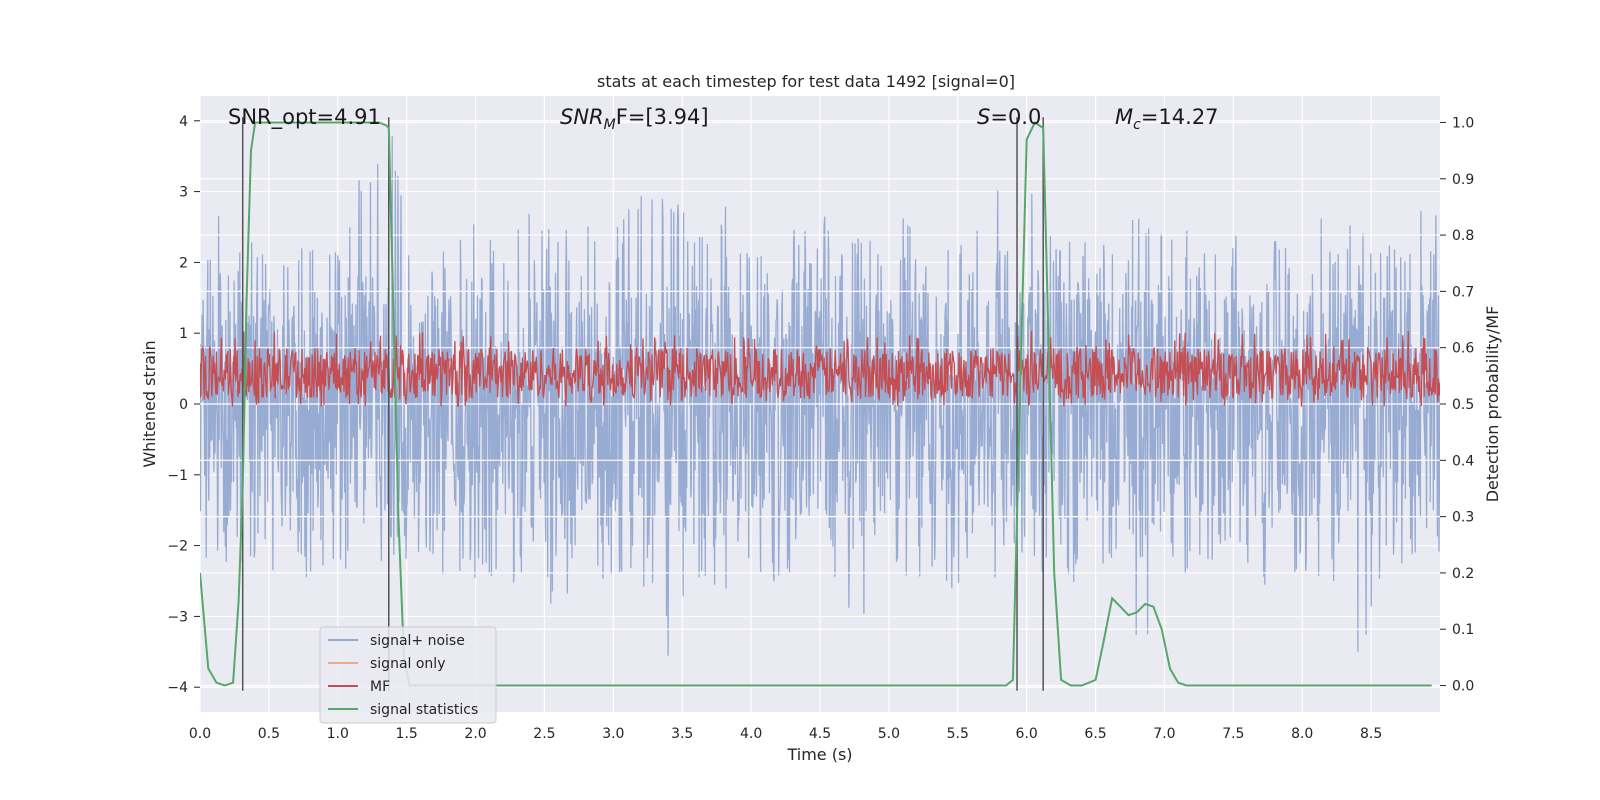 Image resolution: width=1600 pixels, height=800 pixels. I want to click on x-tick-label: 0.5, so click(269, 734).